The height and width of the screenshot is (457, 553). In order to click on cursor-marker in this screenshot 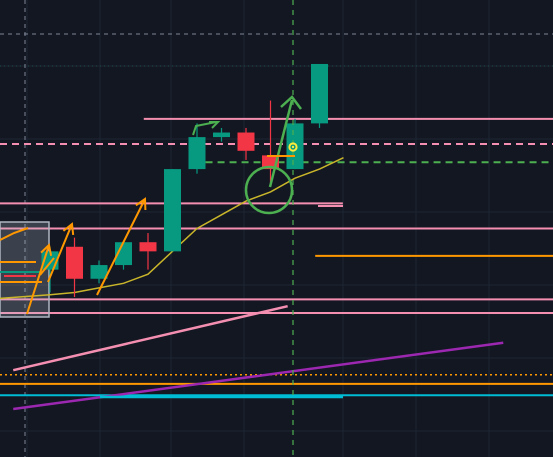, I will do `click(293, 147)`.